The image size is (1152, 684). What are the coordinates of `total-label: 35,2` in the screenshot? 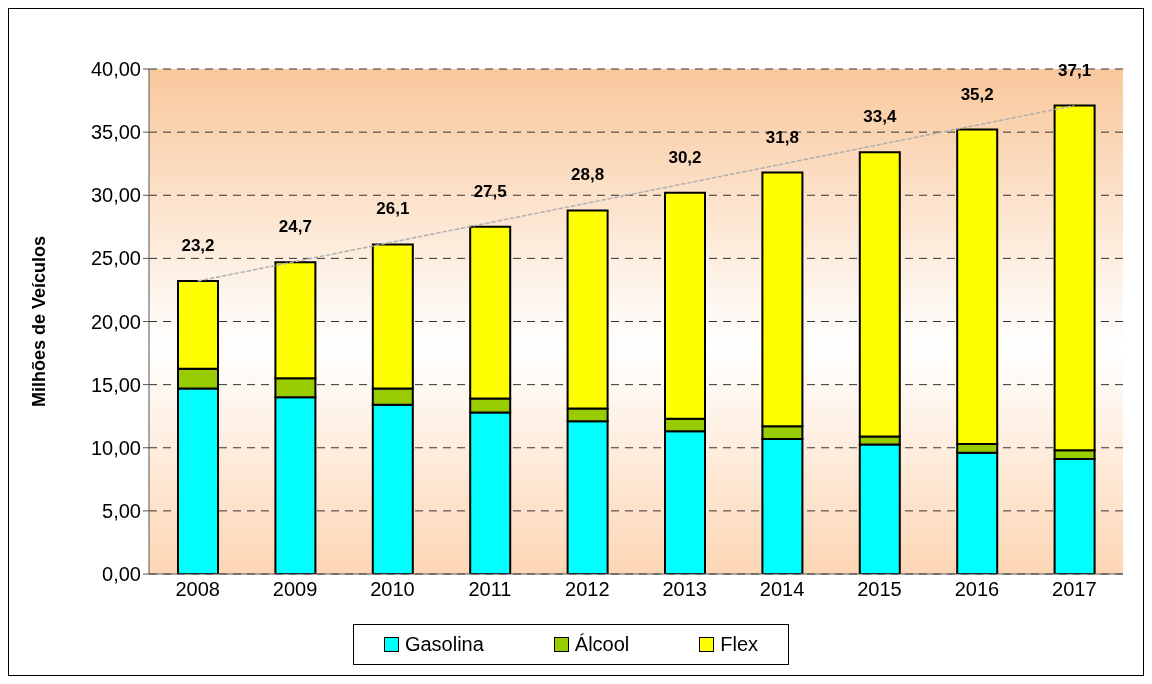 It's located at (977, 94).